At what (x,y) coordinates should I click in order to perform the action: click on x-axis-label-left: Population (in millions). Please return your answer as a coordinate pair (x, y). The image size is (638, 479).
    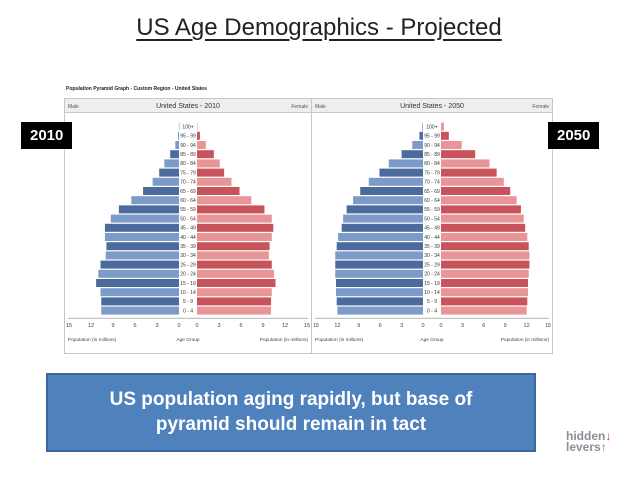
    Looking at the image, I should click on (339, 340).